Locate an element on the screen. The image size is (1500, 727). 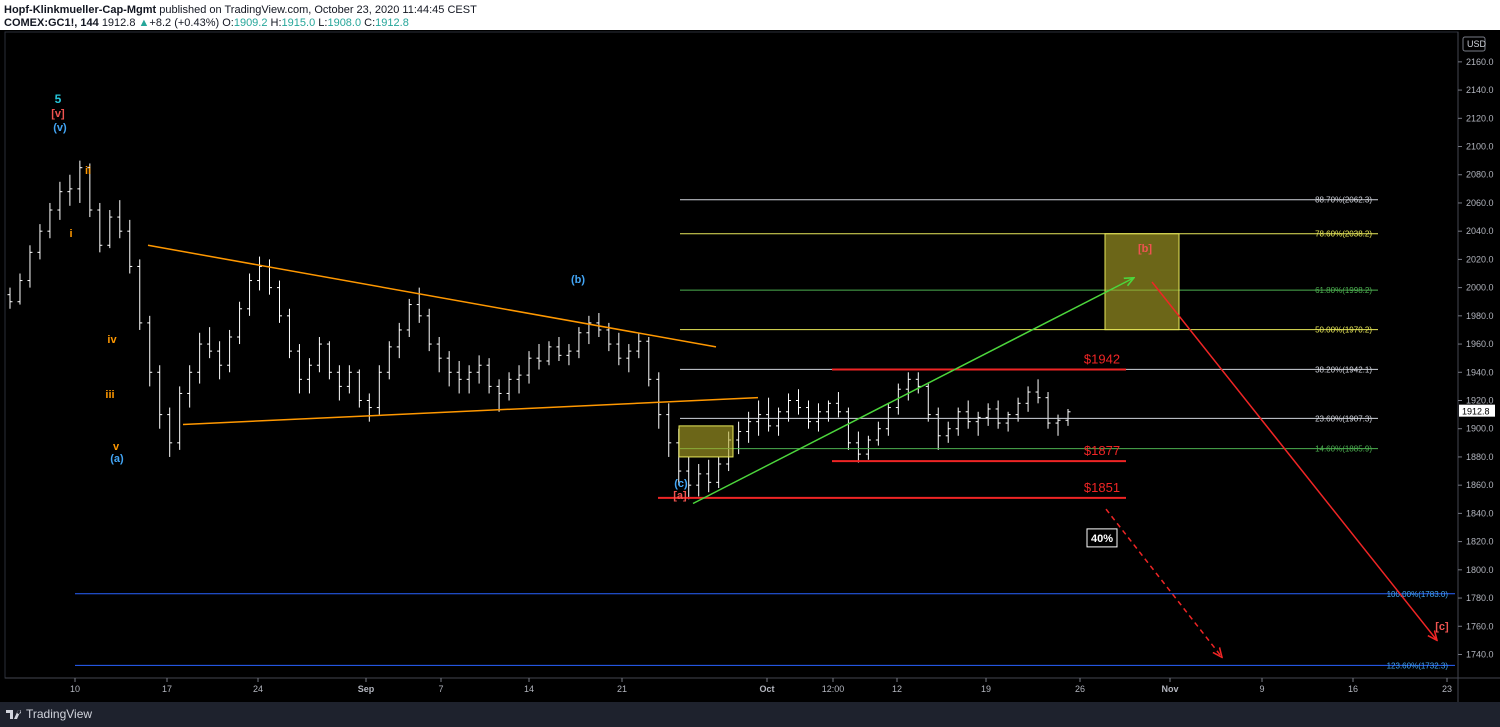
wave-label: (c) is located at coordinates (681, 484).